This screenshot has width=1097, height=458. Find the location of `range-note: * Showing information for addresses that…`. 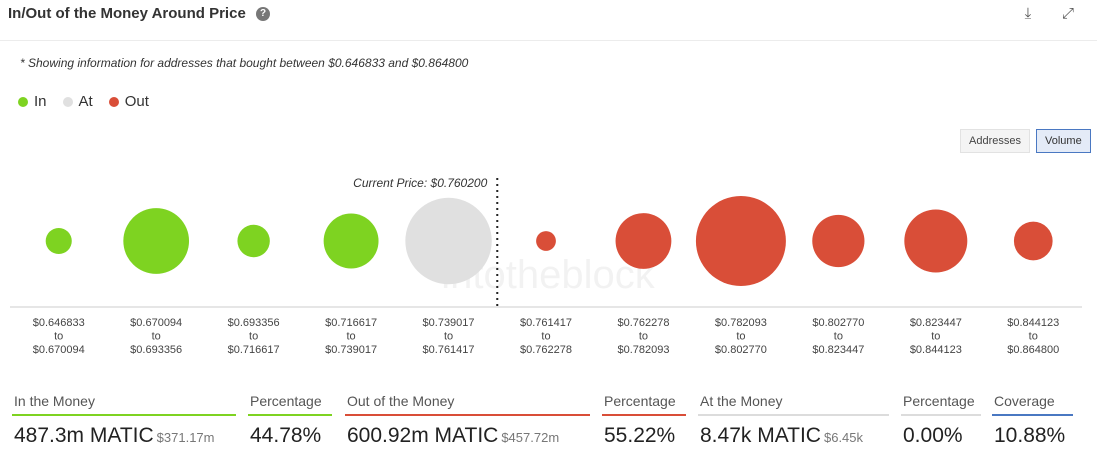

range-note: * Showing information for addresses that… is located at coordinates (244, 63).